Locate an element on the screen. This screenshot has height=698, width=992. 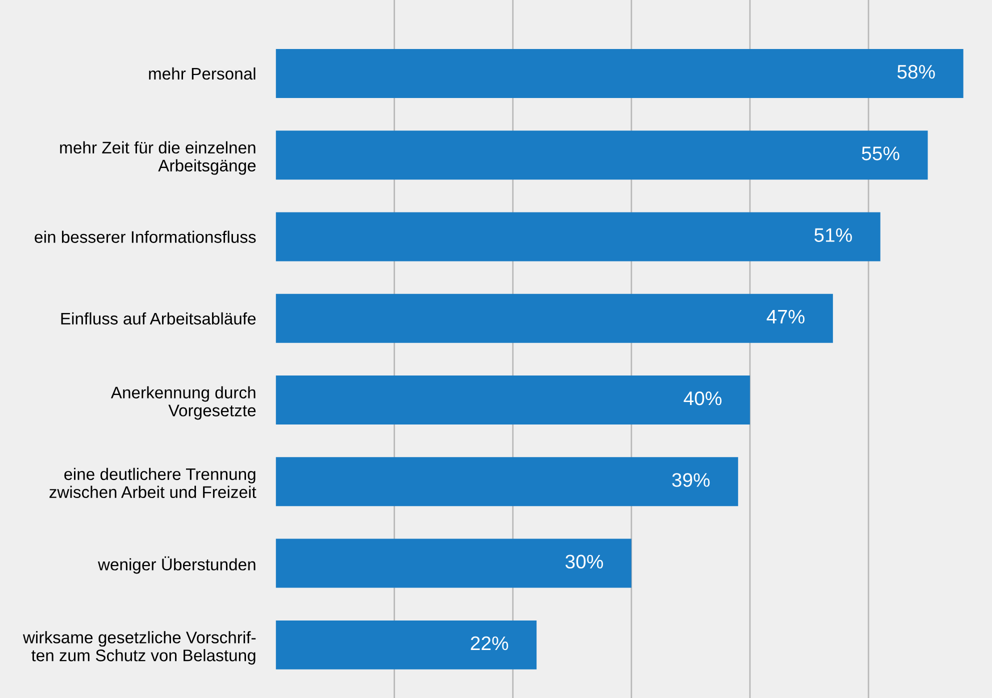
data-label: 47% is located at coordinates (785, 317).